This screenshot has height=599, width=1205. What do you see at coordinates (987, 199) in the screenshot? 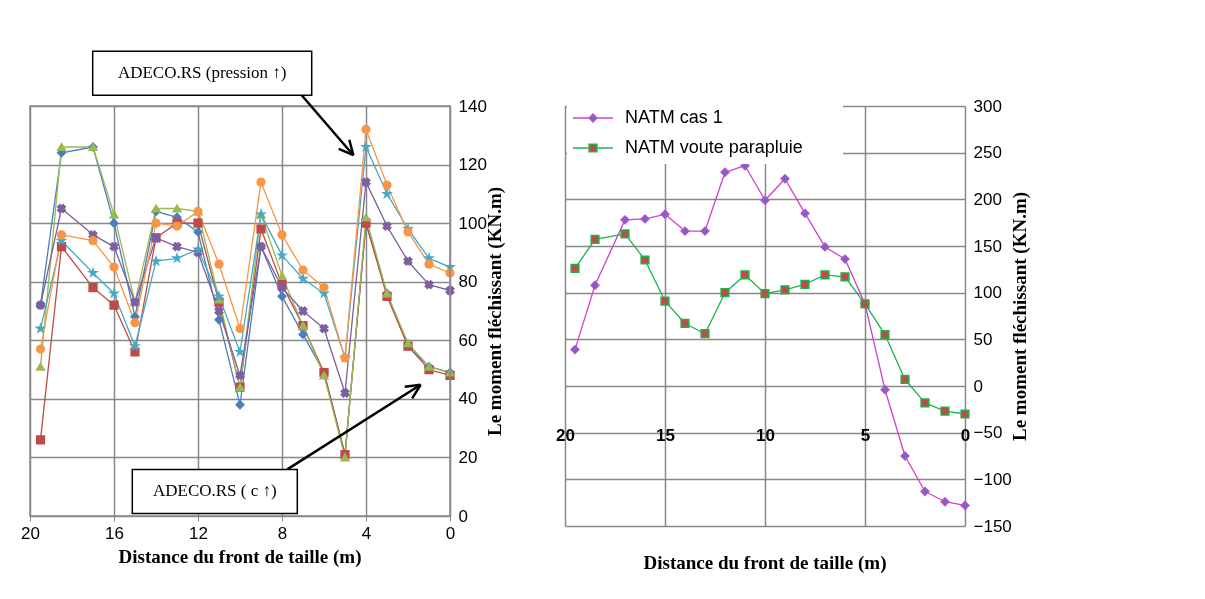
I see `y-tick-label: 200` at bounding box center [987, 199].